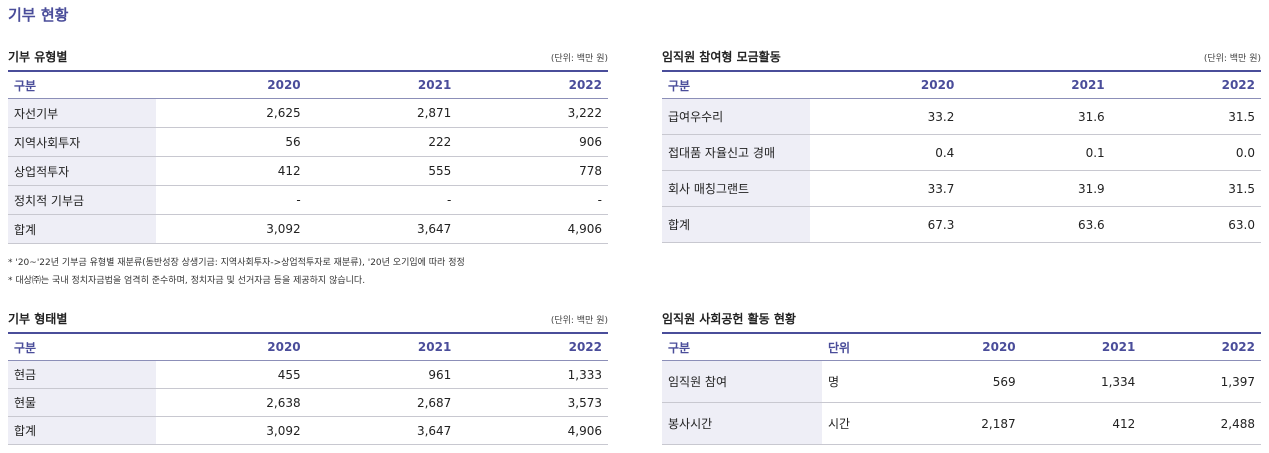 This screenshot has height=453, width=1269. What do you see at coordinates (82, 402) in the screenshot?
I see `row-label: 현물` at bounding box center [82, 402].